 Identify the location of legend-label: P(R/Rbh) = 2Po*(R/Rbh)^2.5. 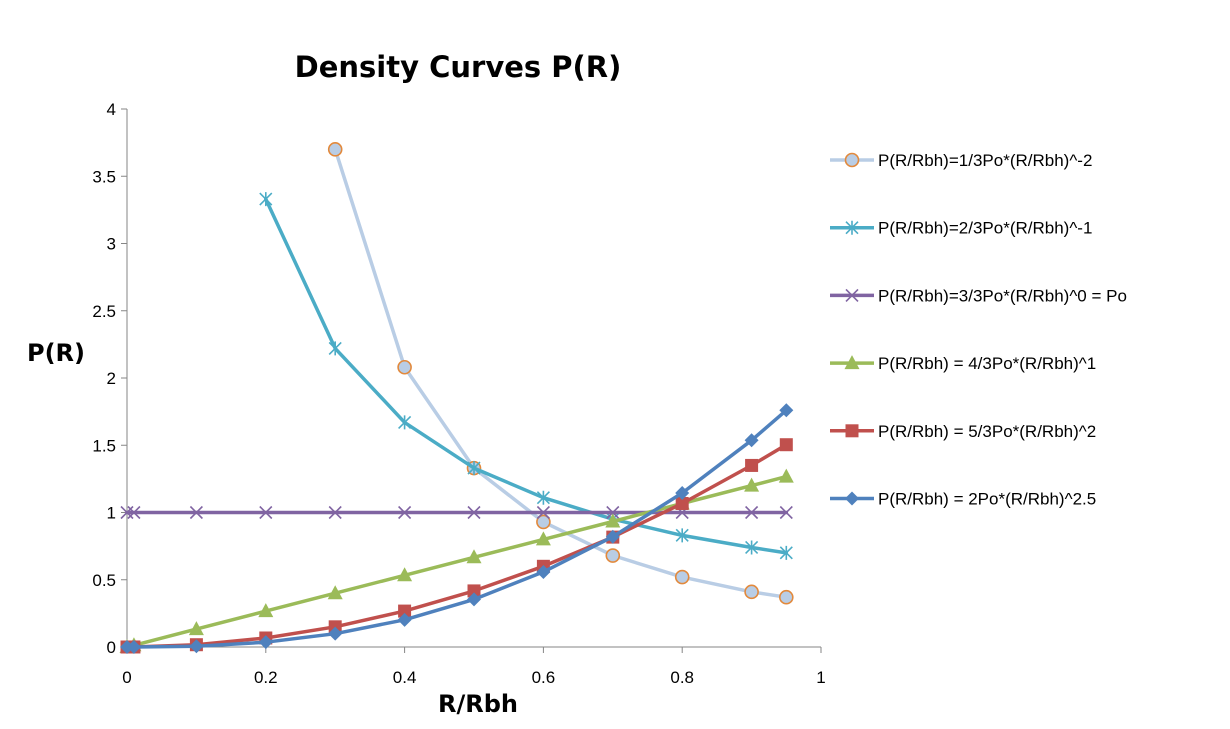
(987, 499).